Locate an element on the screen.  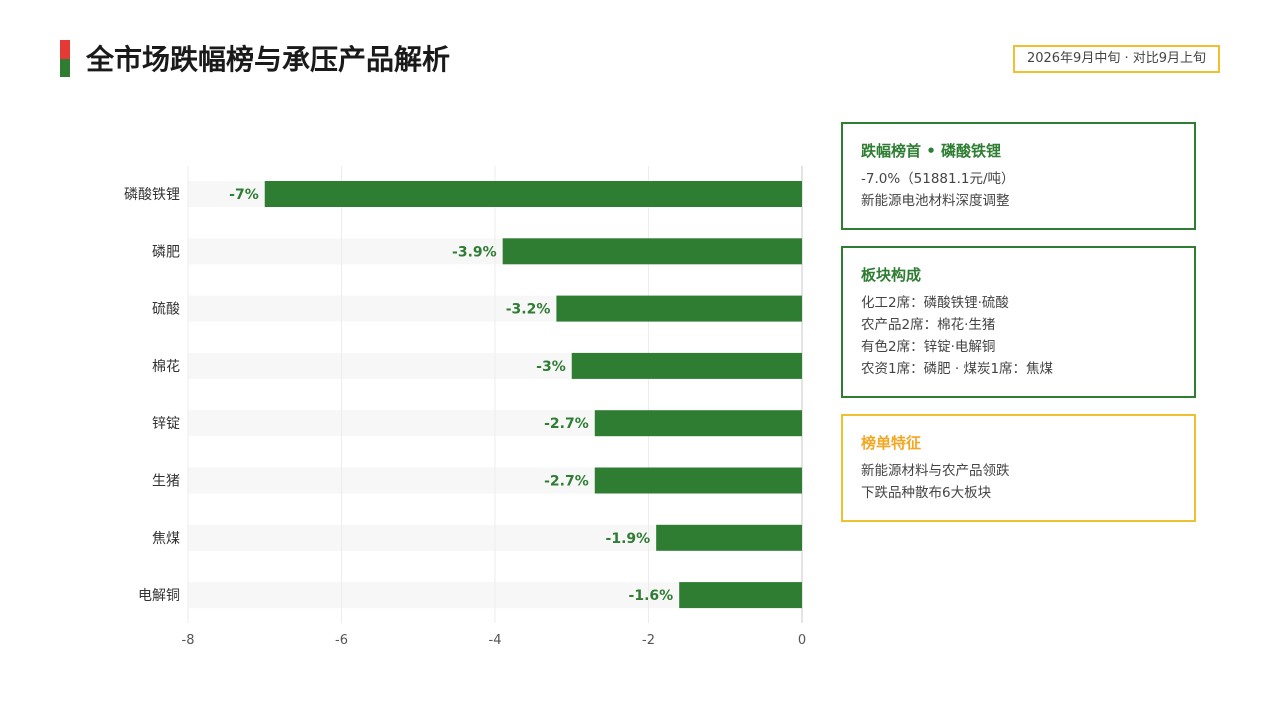
card-line: 下跌品种散布6大板块 is located at coordinates (926, 493).